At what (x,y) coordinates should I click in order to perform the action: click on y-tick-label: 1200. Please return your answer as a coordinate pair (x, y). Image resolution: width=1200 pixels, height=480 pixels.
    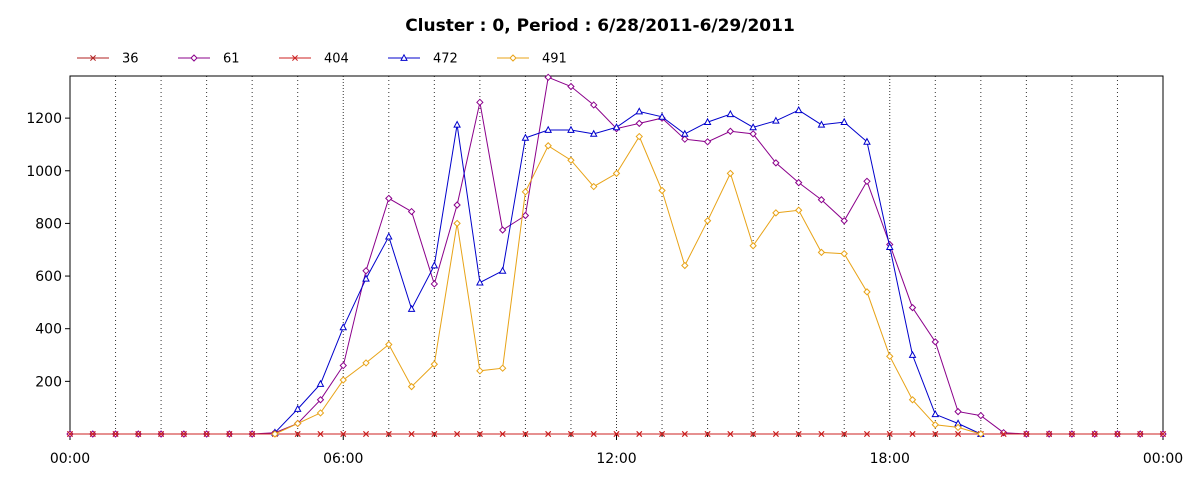
    Looking at the image, I should click on (44, 119).